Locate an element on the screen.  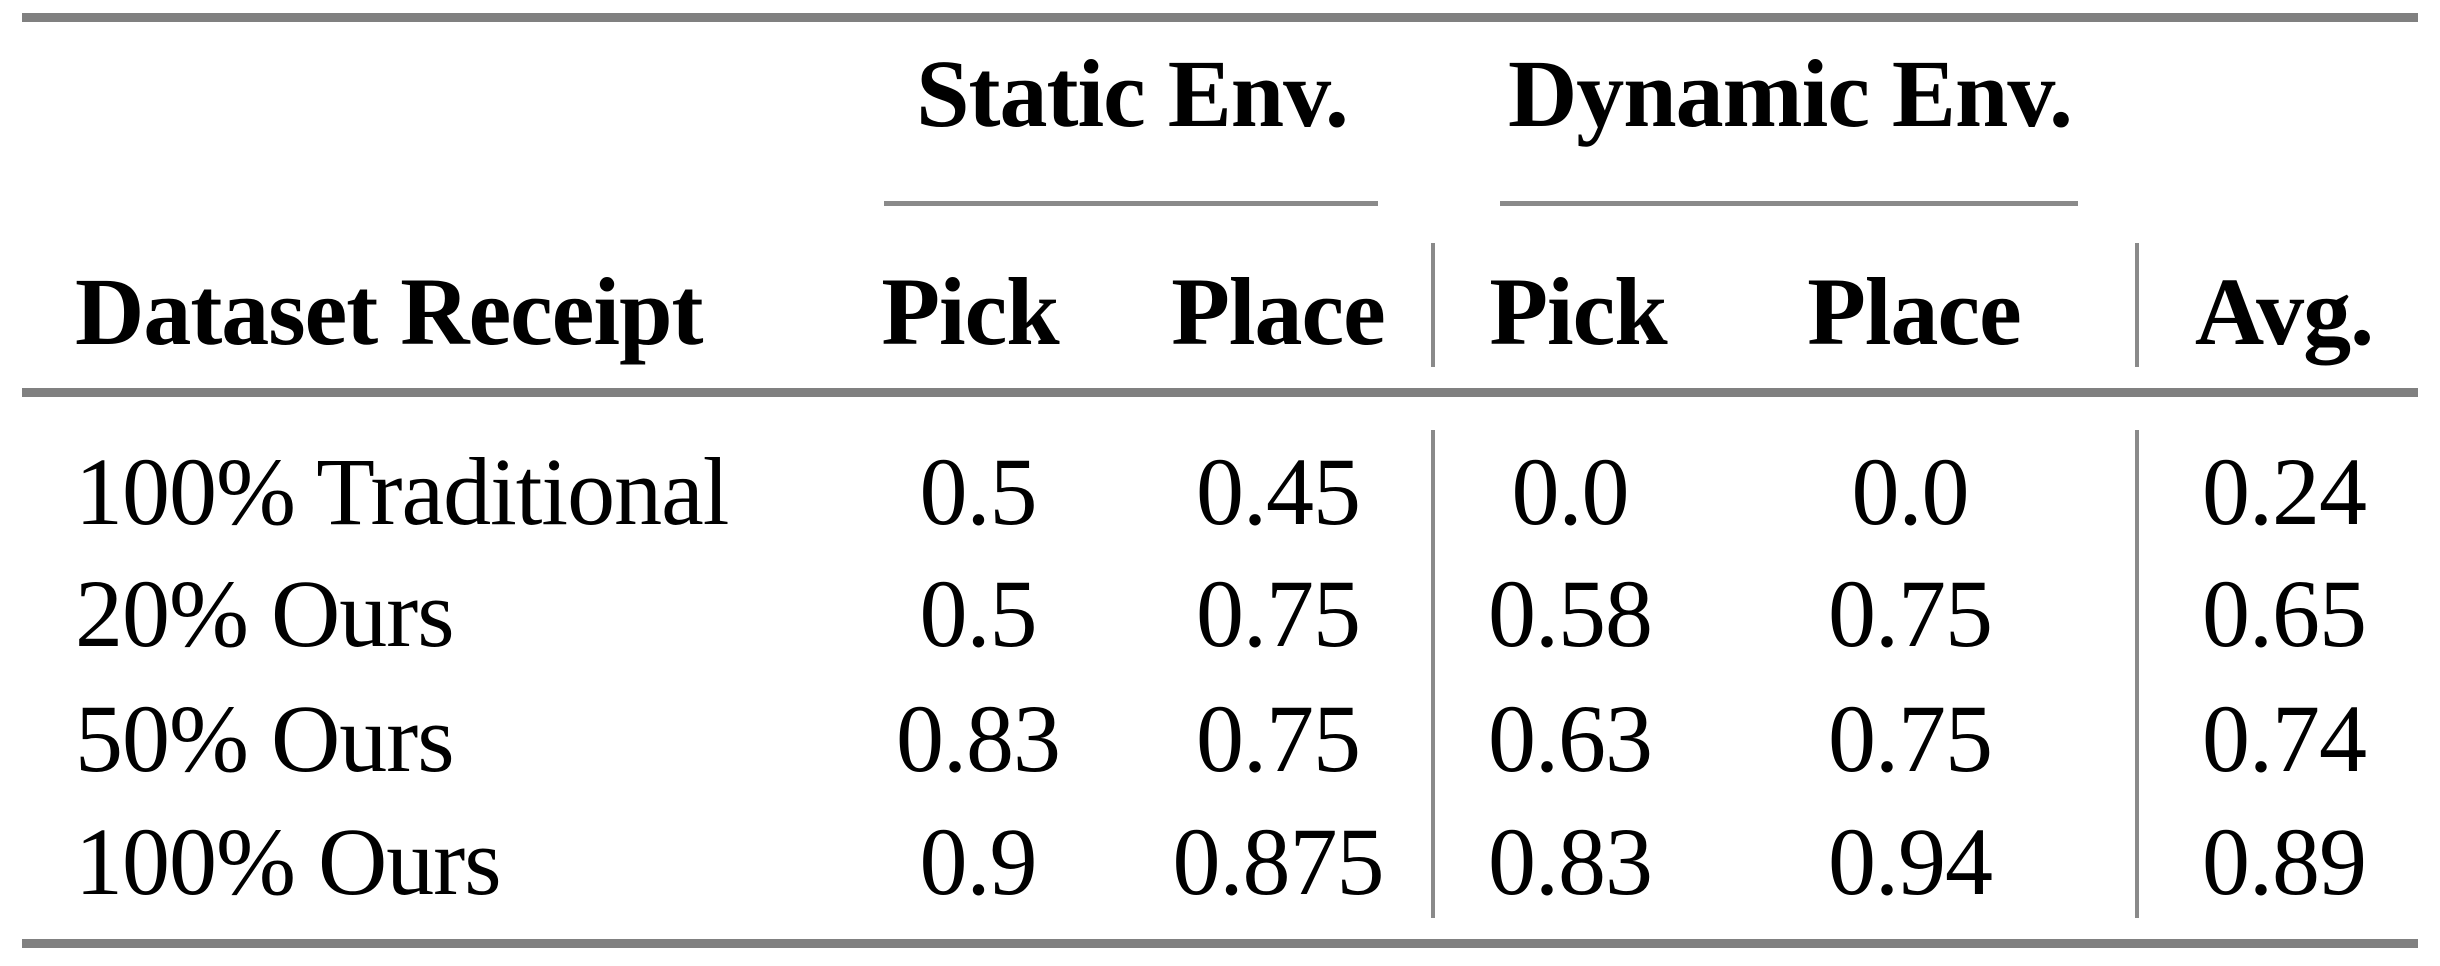
cmidrule-static is located at coordinates (1131, 203).